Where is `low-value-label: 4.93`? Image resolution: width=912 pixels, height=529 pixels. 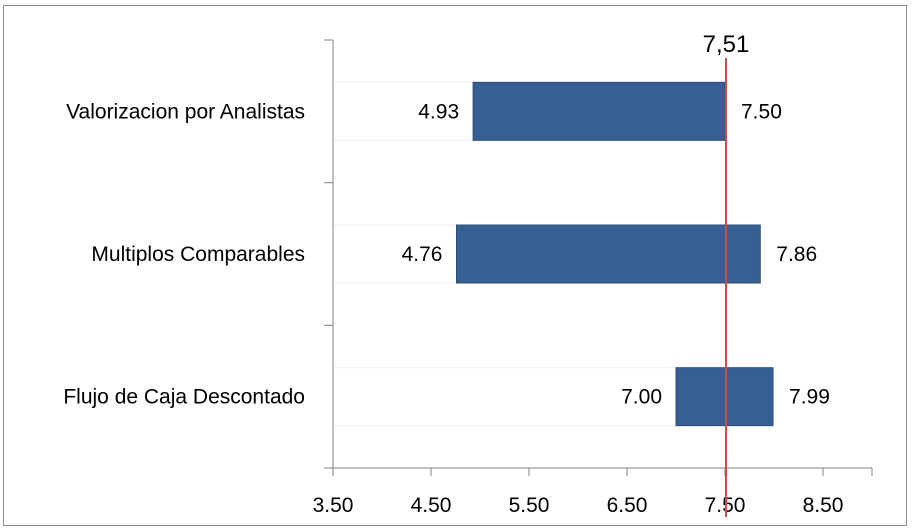 low-value-label: 4.93 is located at coordinates (438, 111).